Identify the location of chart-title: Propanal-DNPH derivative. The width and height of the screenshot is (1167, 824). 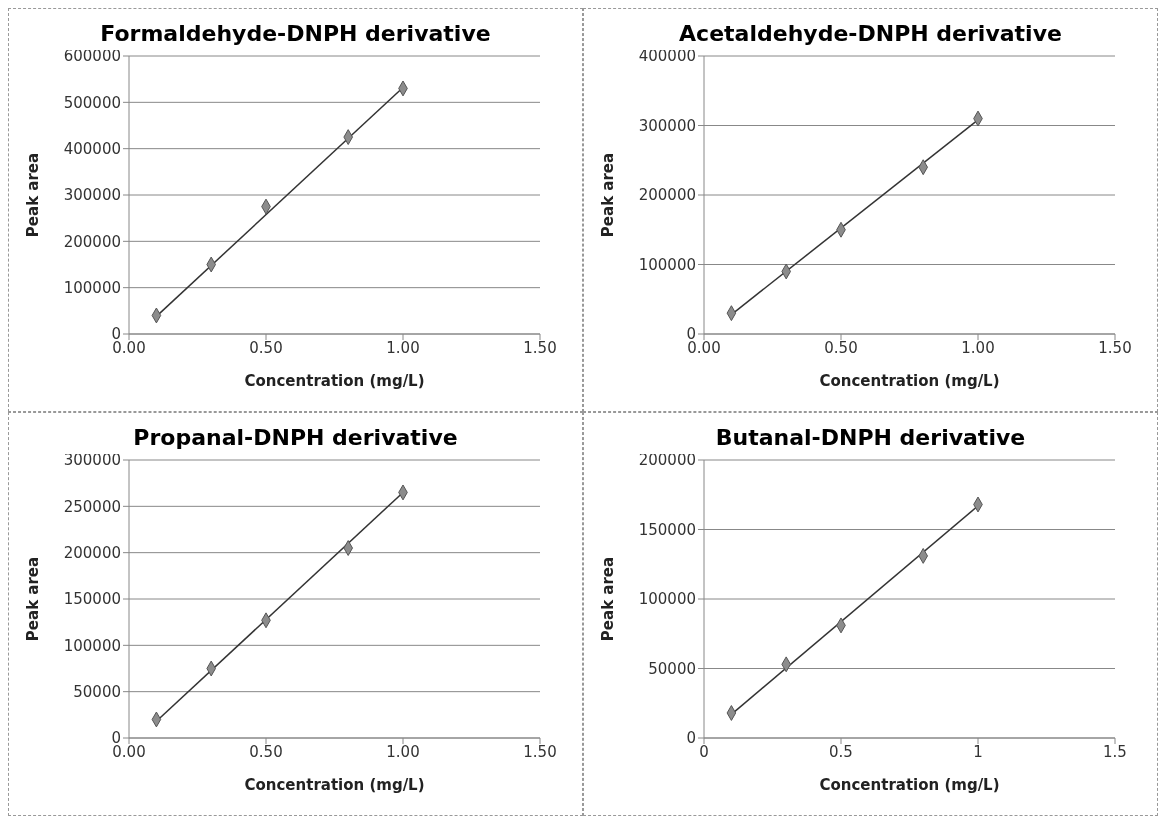
(295, 437).